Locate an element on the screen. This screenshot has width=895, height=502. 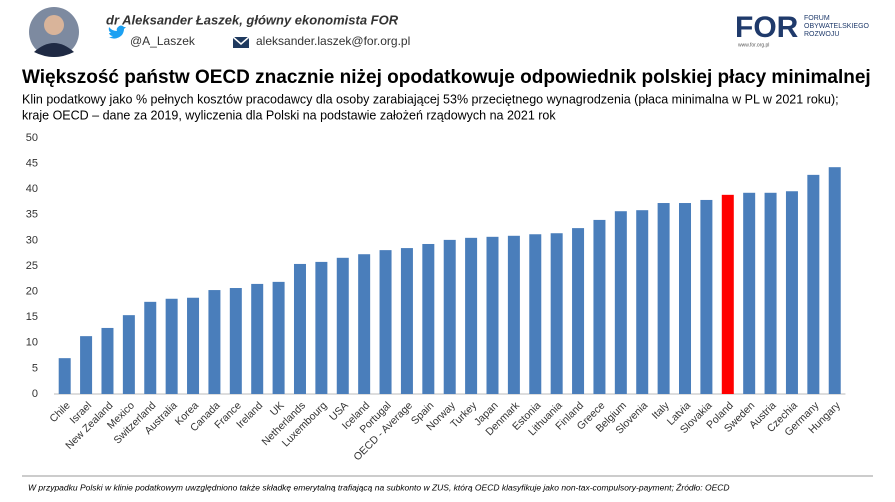
logo-url: www.for.org.pl is located at coordinates (753, 45).